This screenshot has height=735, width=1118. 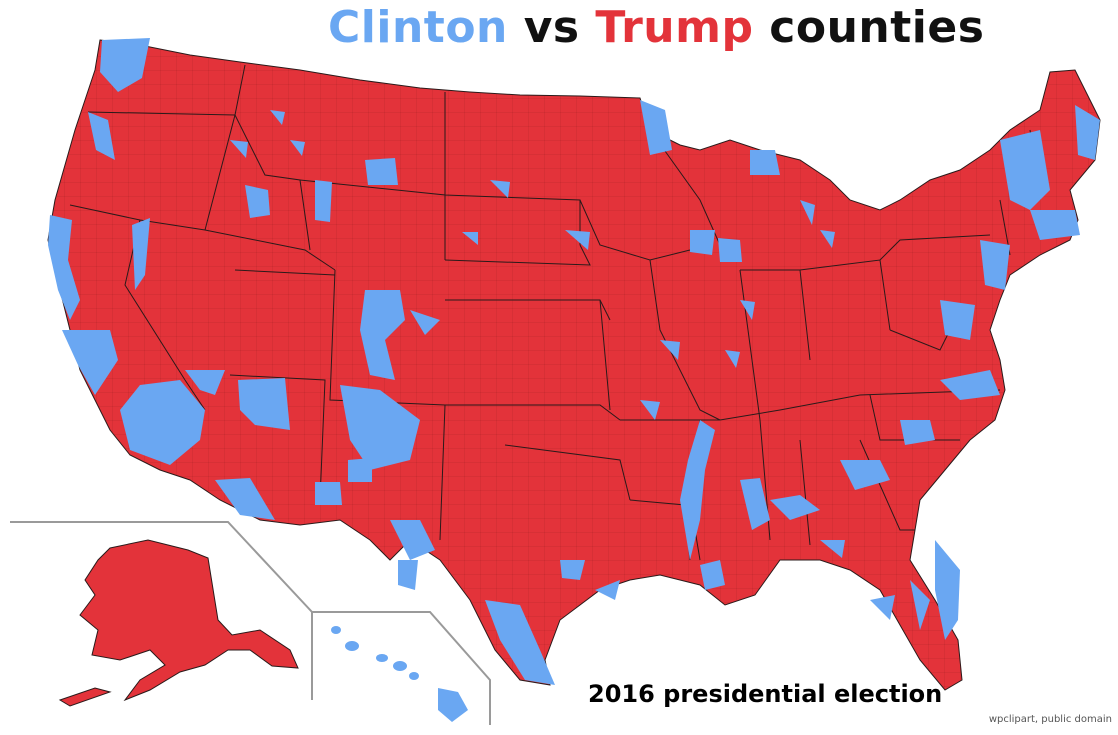 I want to click on title-trump: Trump, so click(x=674, y=27).